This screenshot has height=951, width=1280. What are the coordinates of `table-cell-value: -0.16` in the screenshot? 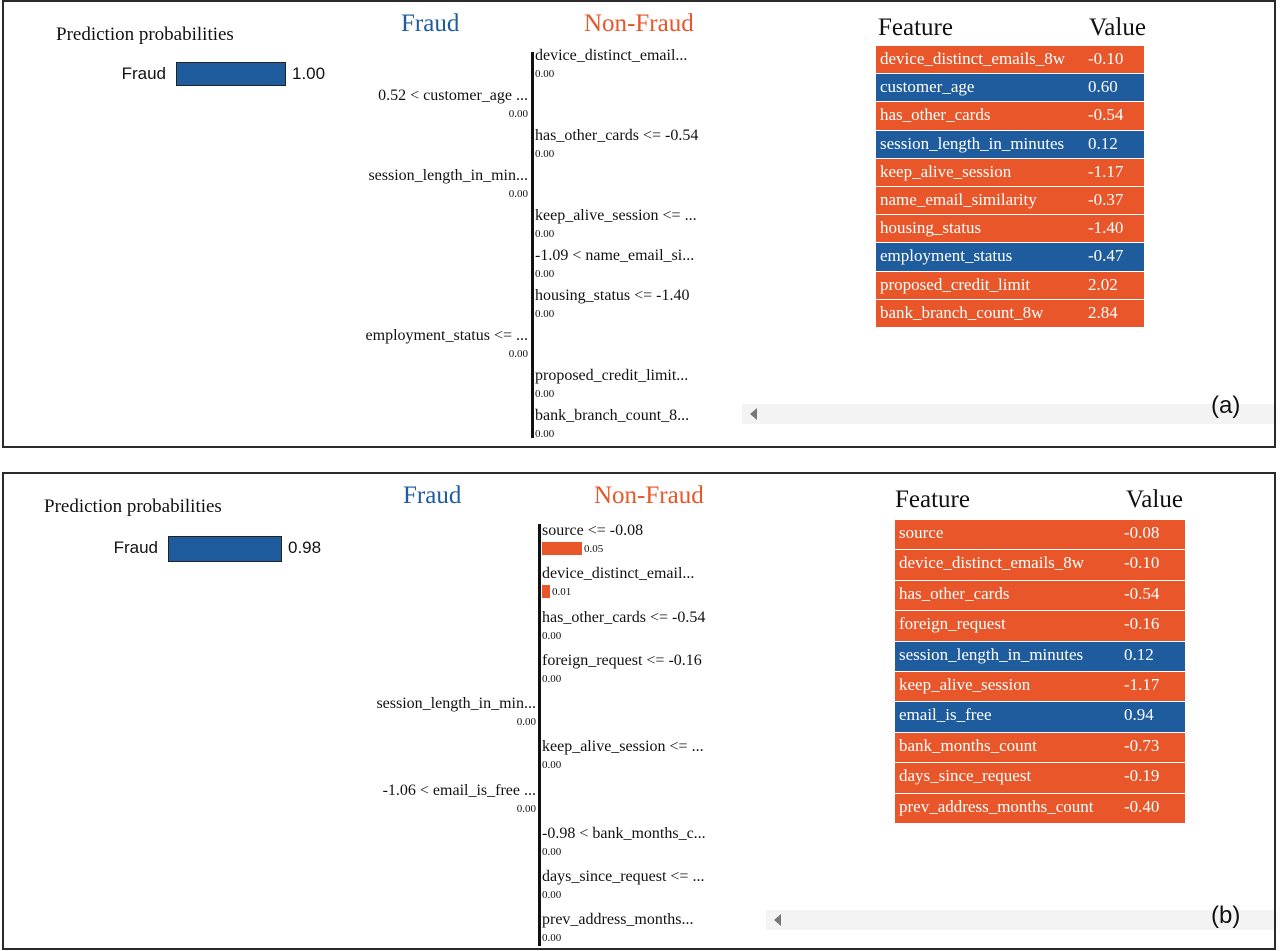 It's located at (1142, 624).